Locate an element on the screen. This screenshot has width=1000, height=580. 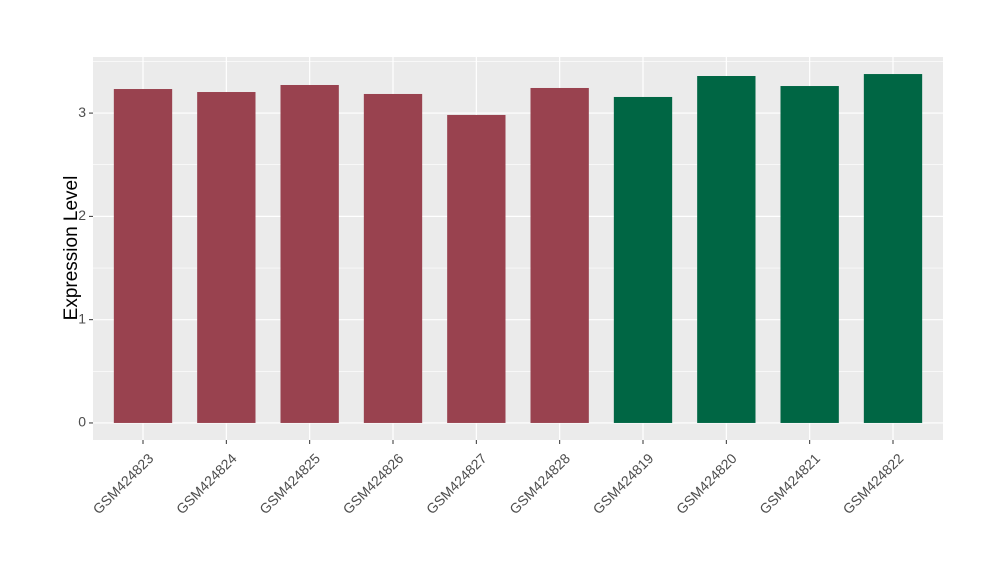
y-tick-label: 0 is located at coordinates (82, 422).